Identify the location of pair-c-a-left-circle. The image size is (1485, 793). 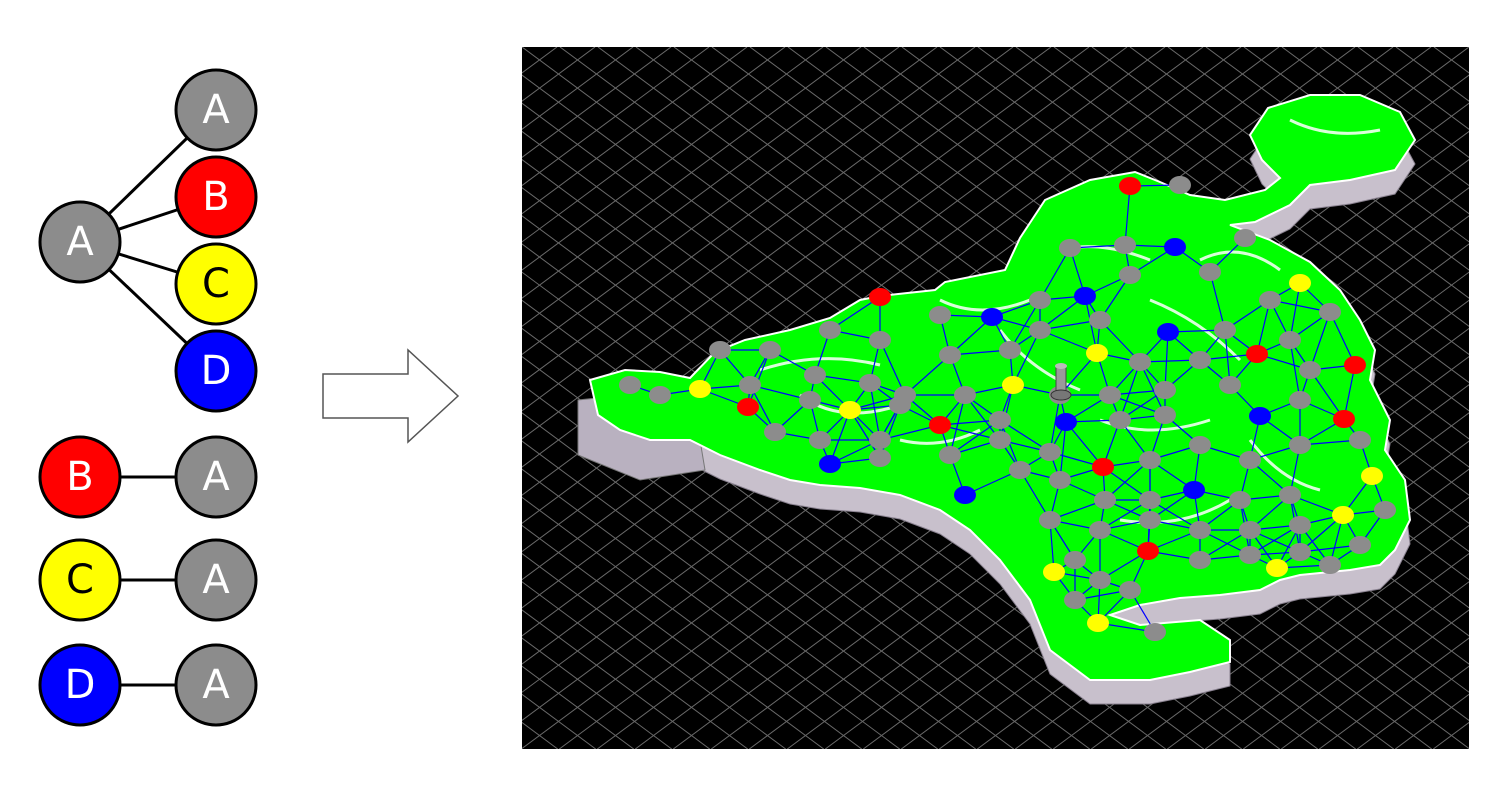
(80, 580).